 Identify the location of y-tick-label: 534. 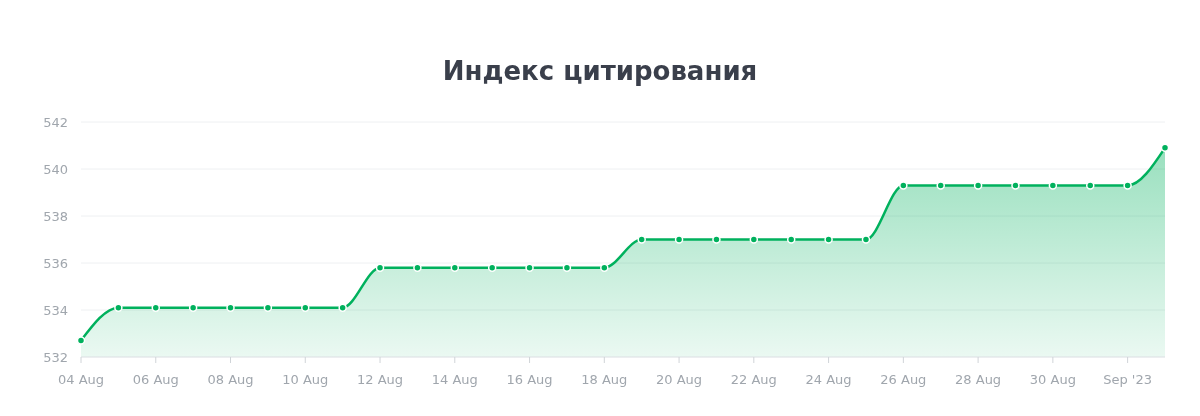
(55, 310).